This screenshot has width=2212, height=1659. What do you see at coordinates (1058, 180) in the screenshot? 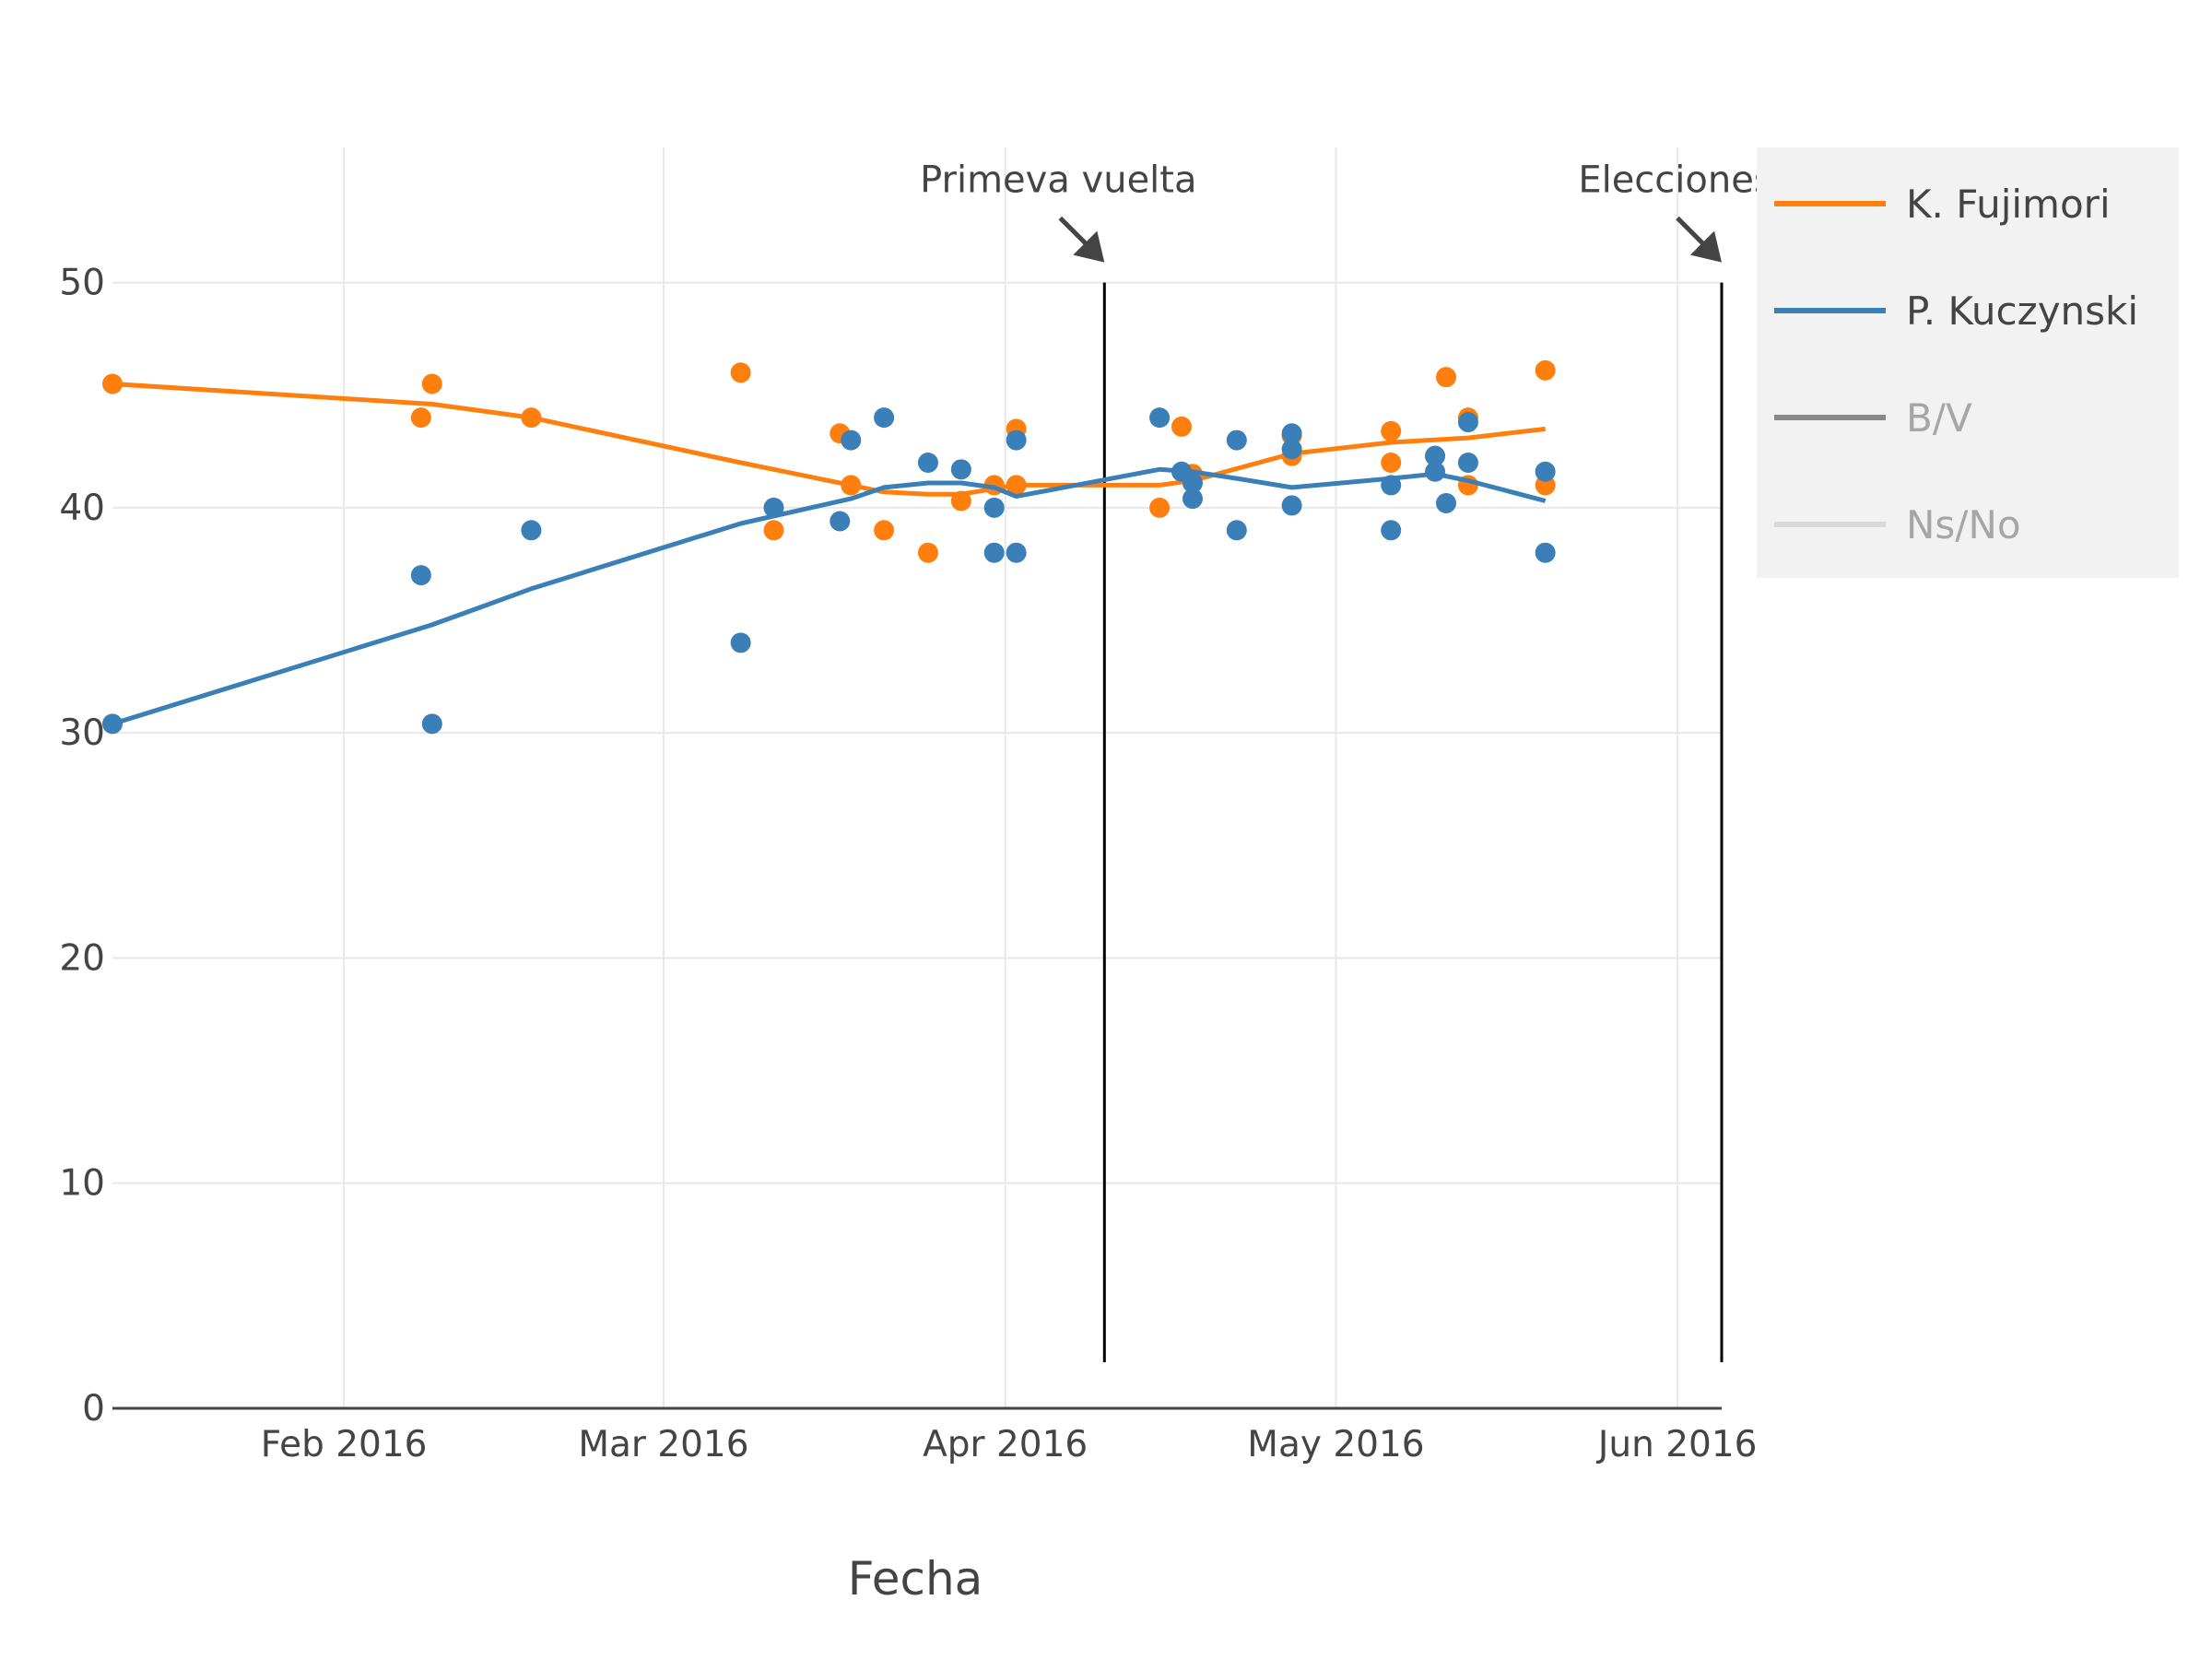
I see `annotation-label: Primeva vuelta` at bounding box center [1058, 180].